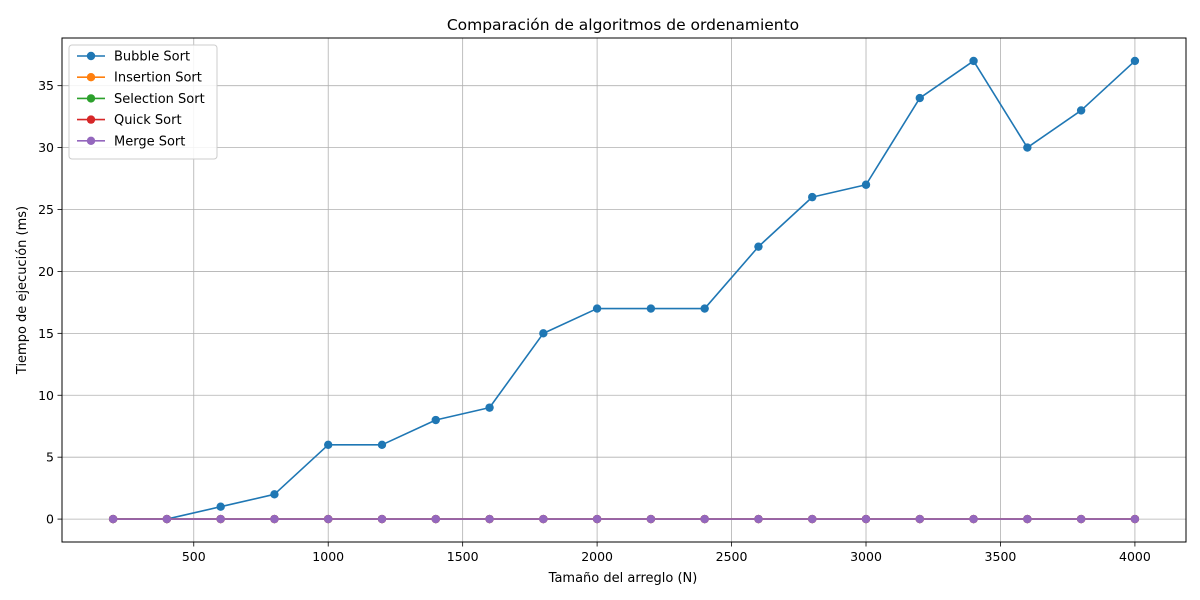 The image size is (1200, 600). What do you see at coordinates (46, 147) in the screenshot?
I see `y-tick-label: 30` at bounding box center [46, 147].